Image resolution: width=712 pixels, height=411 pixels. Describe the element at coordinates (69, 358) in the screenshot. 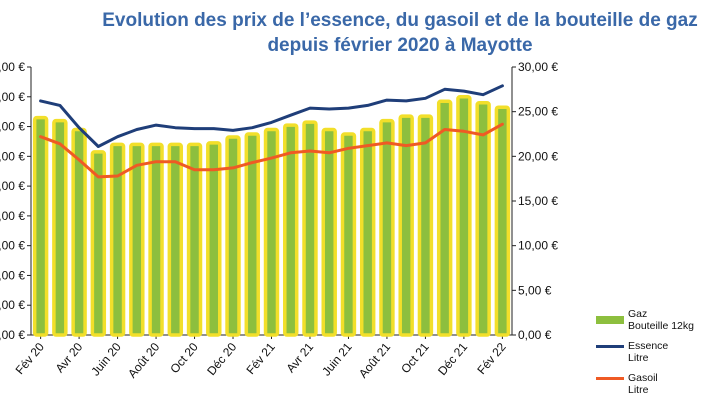

I see `x-tick-label: Avr 20` at that location.